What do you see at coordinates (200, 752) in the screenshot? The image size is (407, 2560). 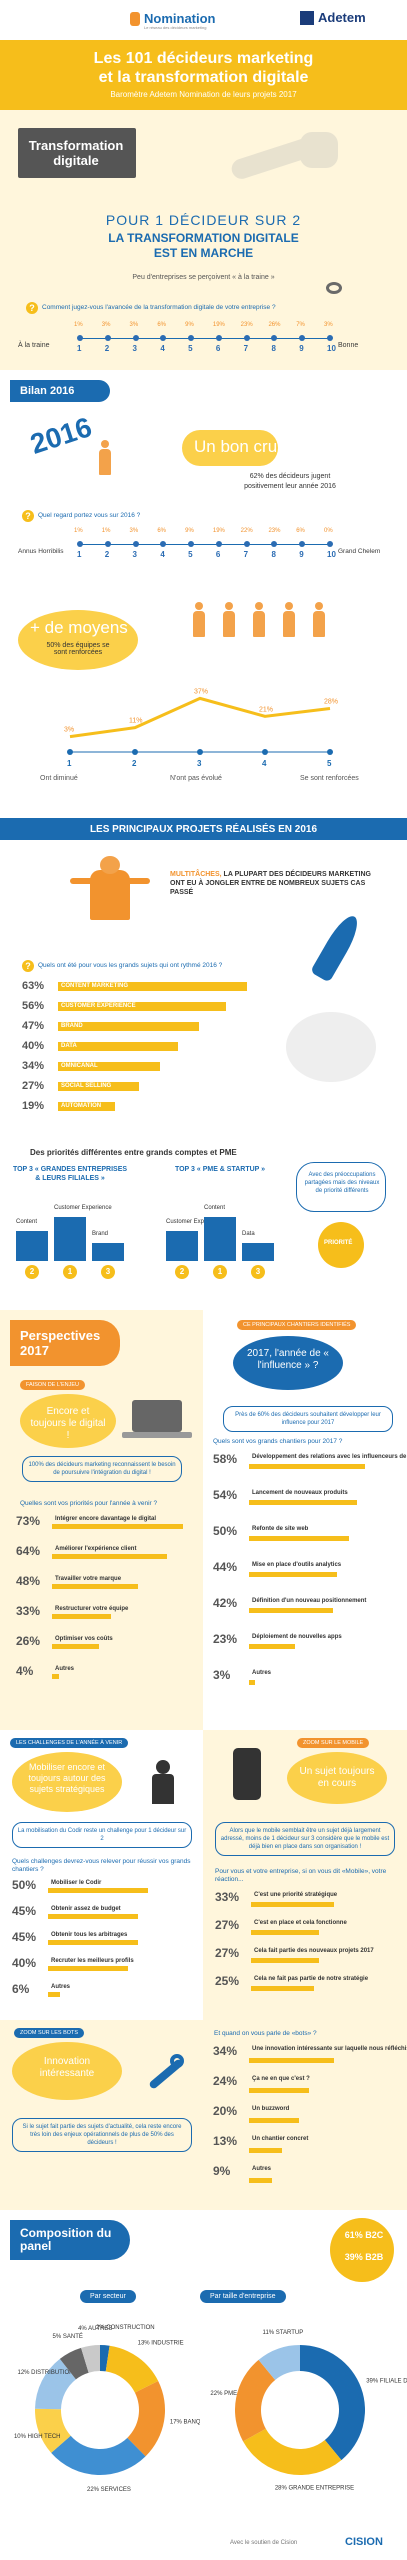 I see `team-dot` at bounding box center [200, 752].